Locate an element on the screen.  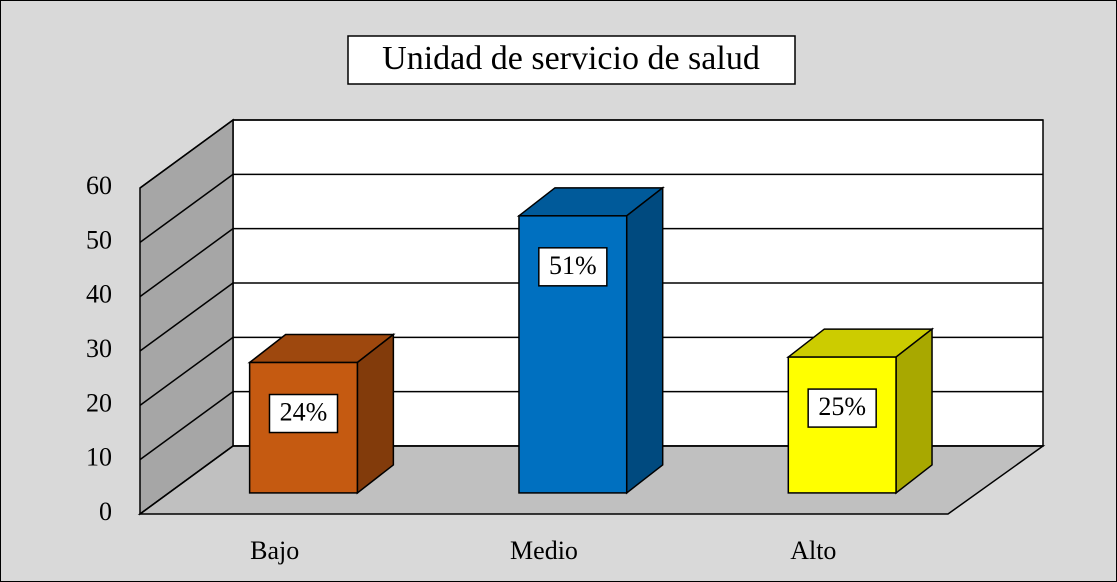
title-box is located at coordinates (571, 60).